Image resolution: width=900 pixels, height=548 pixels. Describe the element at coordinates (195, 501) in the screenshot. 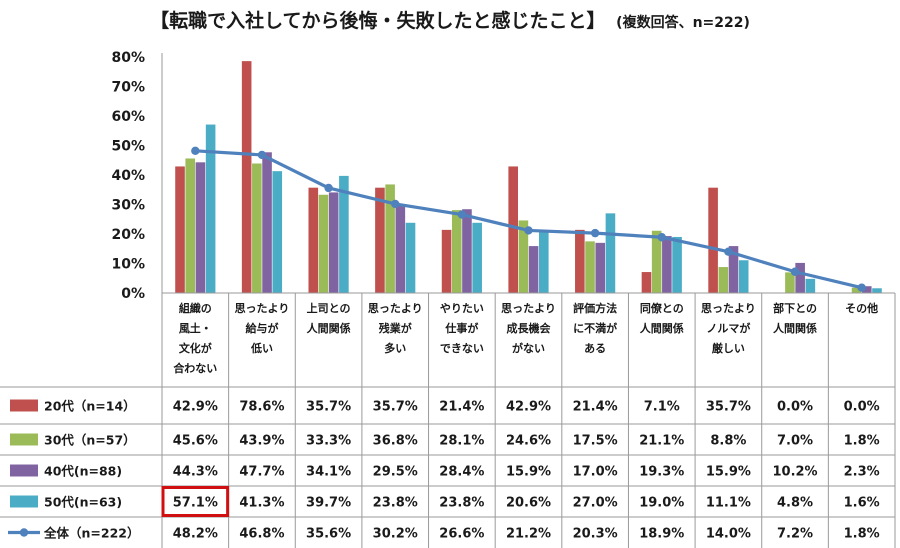

I see `highlight-box` at that location.